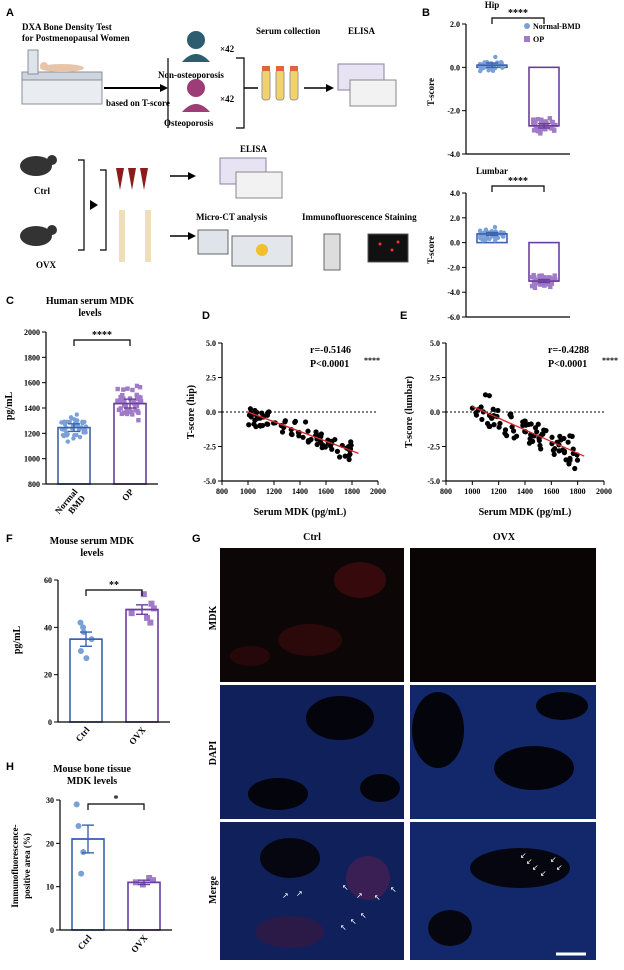 This screenshot has width=624, height=970. What do you see at coordinates (388, 248) in the screenshot?
I see `fluorescence-monitor-icon` at bounding box center [388, 248].